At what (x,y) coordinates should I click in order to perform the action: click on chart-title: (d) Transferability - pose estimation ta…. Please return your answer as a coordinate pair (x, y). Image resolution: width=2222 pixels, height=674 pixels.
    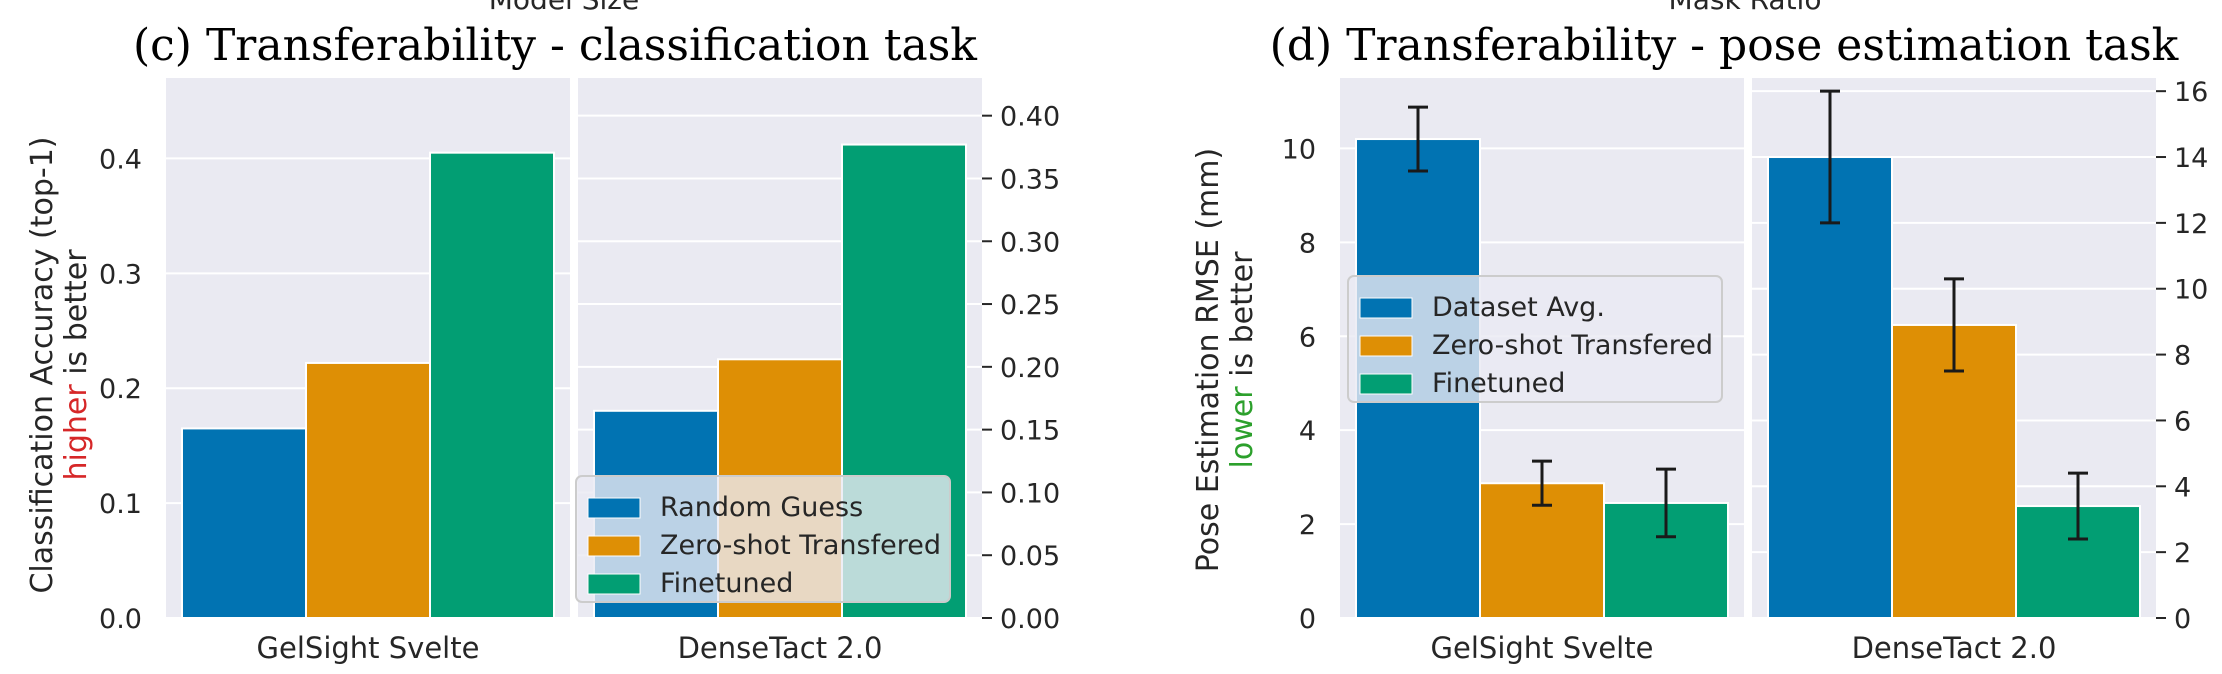
    Looking at the image, I should click on (1724, 45).